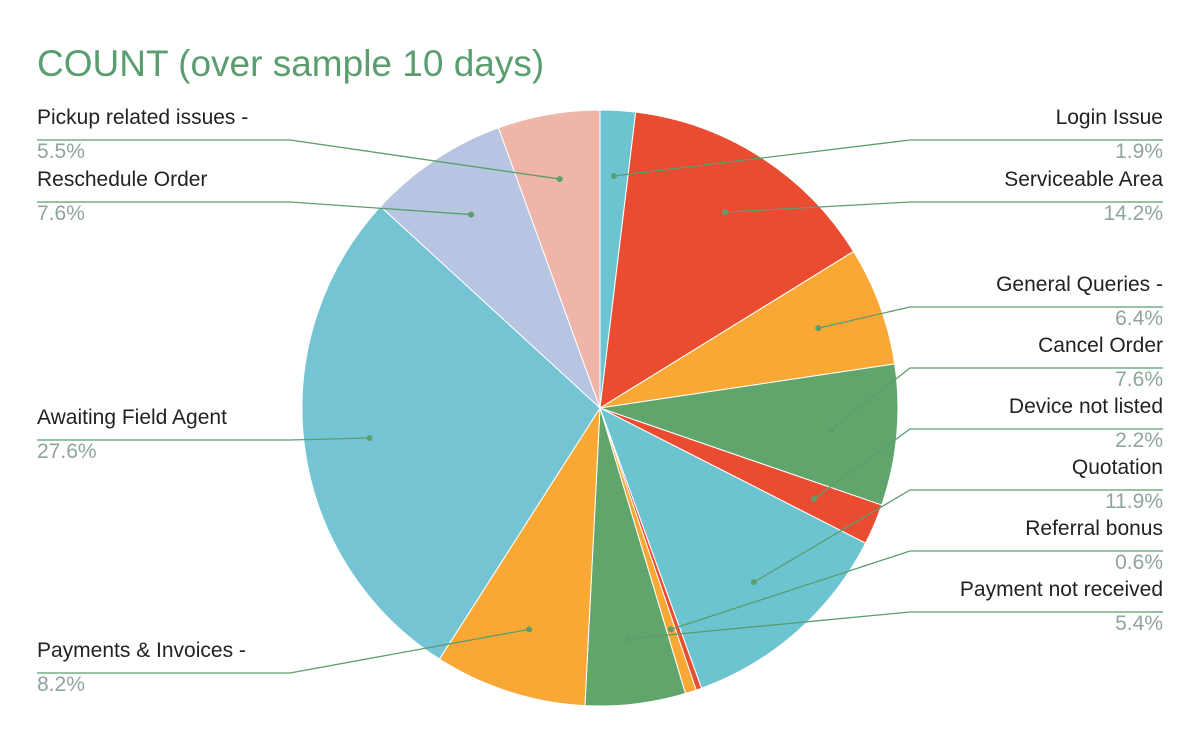  Describe the element at coordinates (1079, 284) in the screenshot. I see `slice-label-name: General Queries -` at that location.